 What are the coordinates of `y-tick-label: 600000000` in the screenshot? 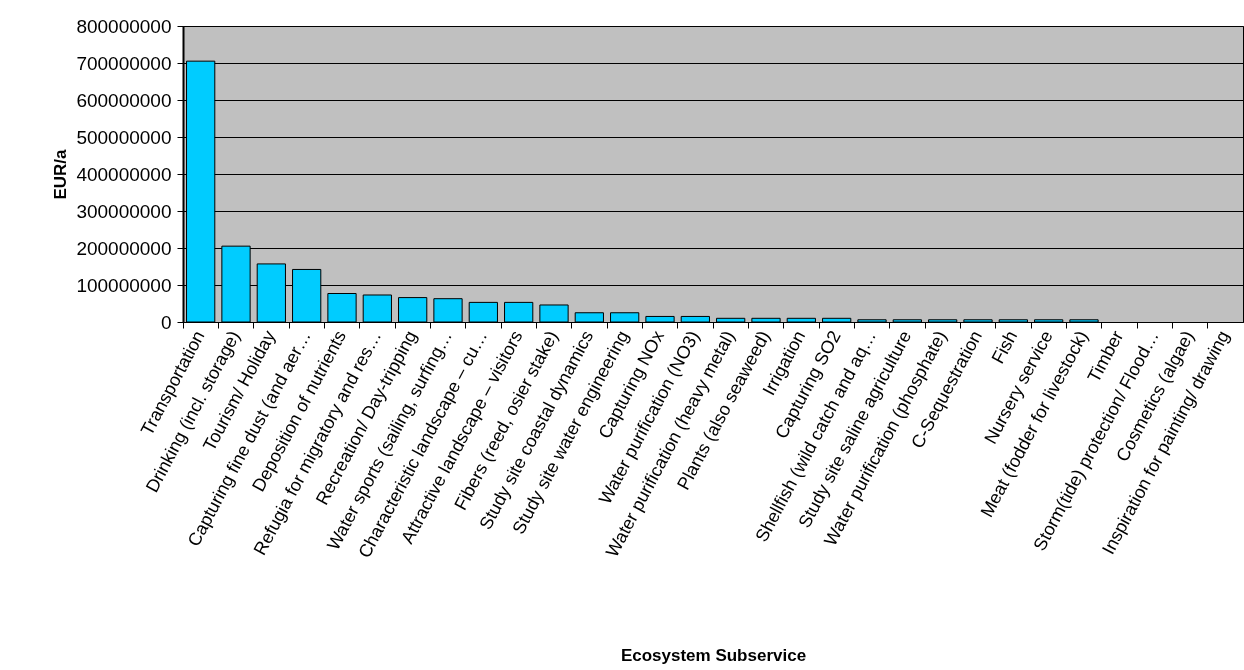 It's located at (124, 100).